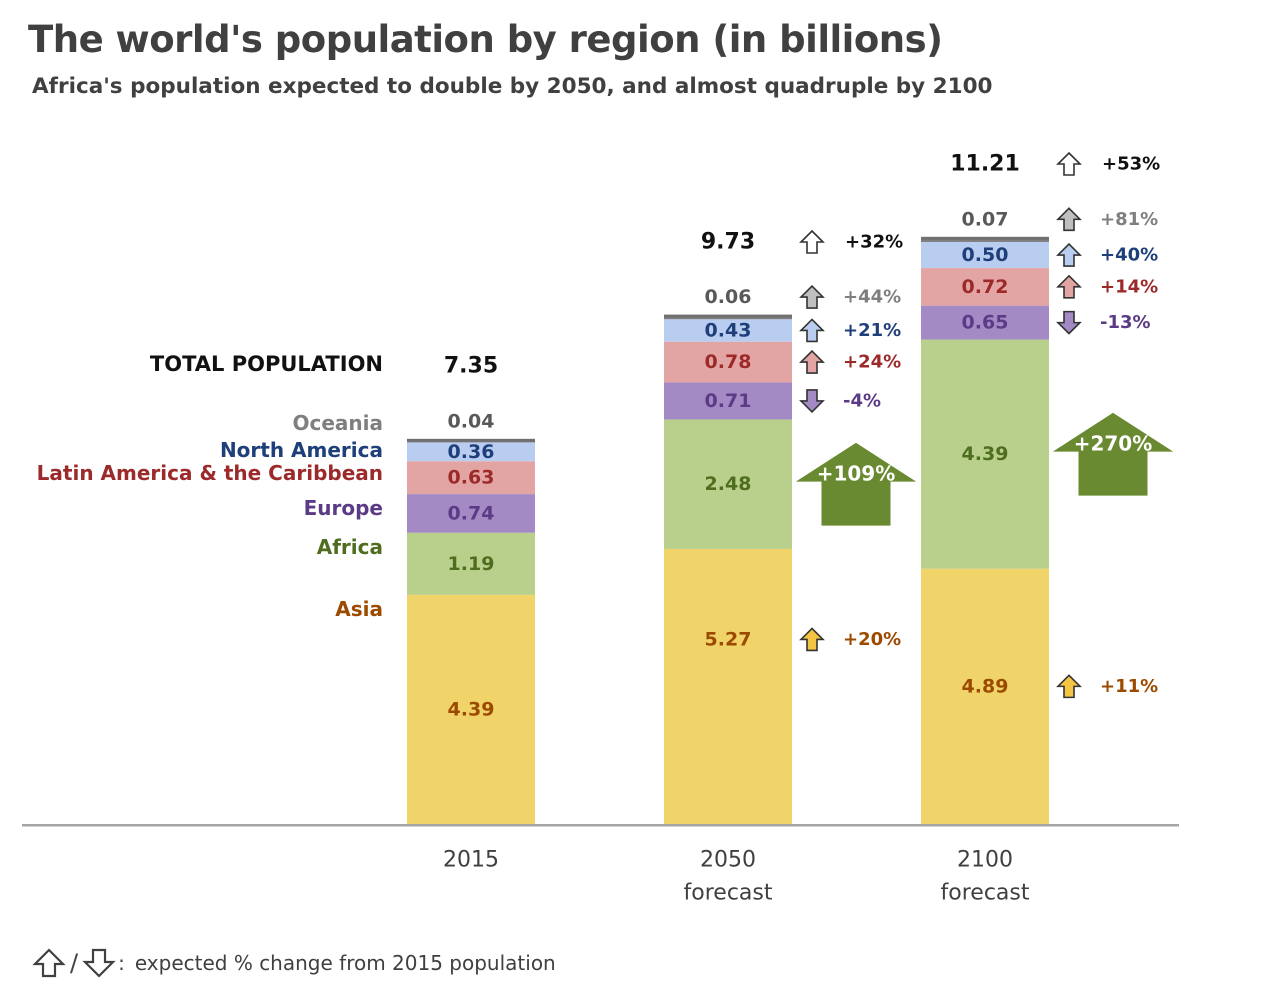  Describe the element at coordinates (872, 362) in the screenshot. I see `change-label-latin-america-the-caribbean-1: +24%` at that location.